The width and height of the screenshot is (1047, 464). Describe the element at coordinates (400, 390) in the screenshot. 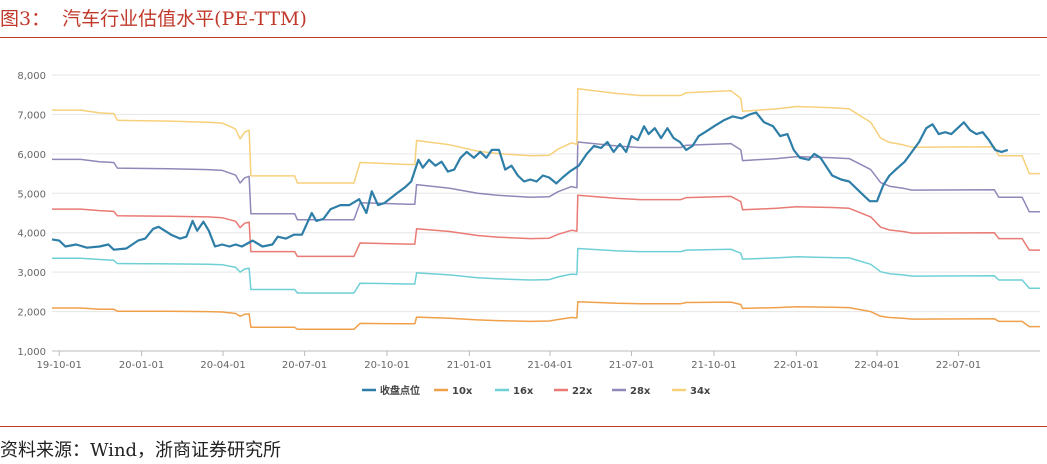

I see `legend-label: 收盘点位` at that location.